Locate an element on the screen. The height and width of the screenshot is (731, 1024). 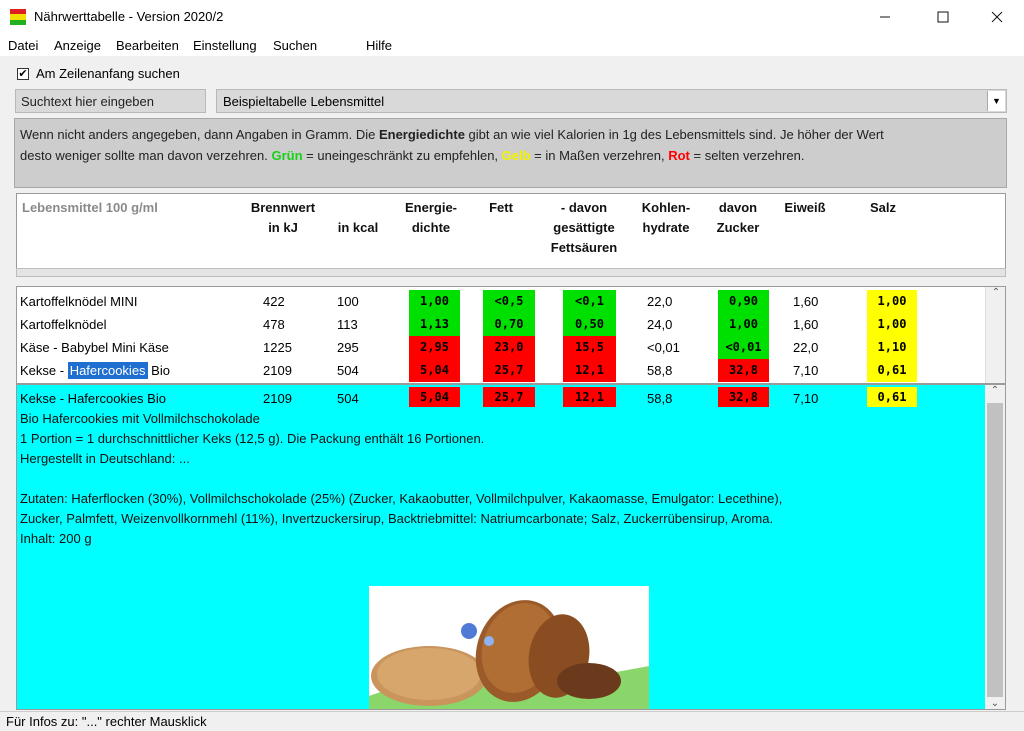
table-select-value: Beispieltabelle Lebensmittel is located at coordinates (304, 101).